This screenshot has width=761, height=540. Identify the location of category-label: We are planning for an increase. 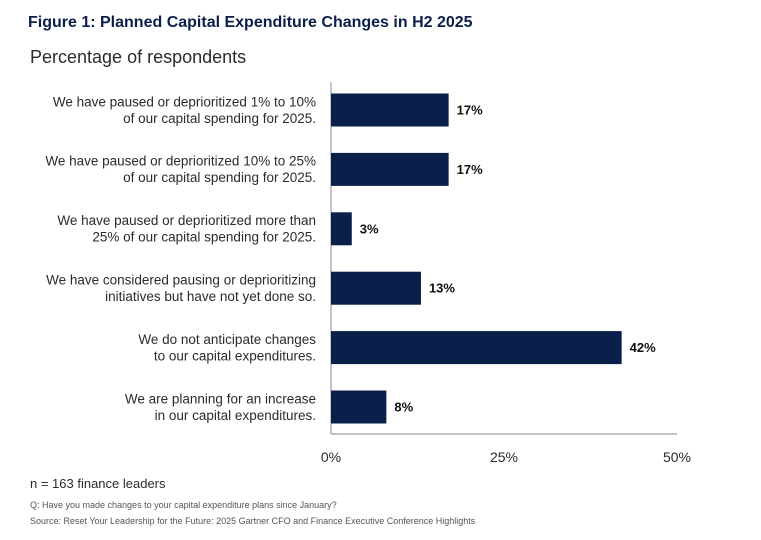
(220, 398).